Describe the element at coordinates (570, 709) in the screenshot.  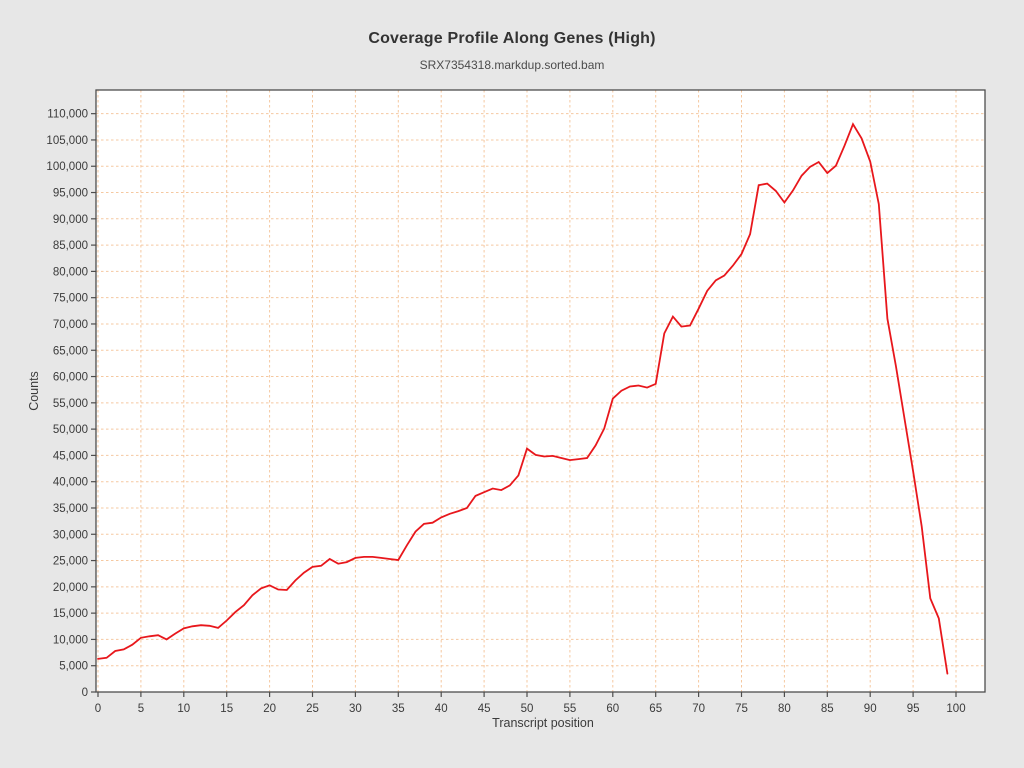
I see `x-tick-label: 55` at that location.